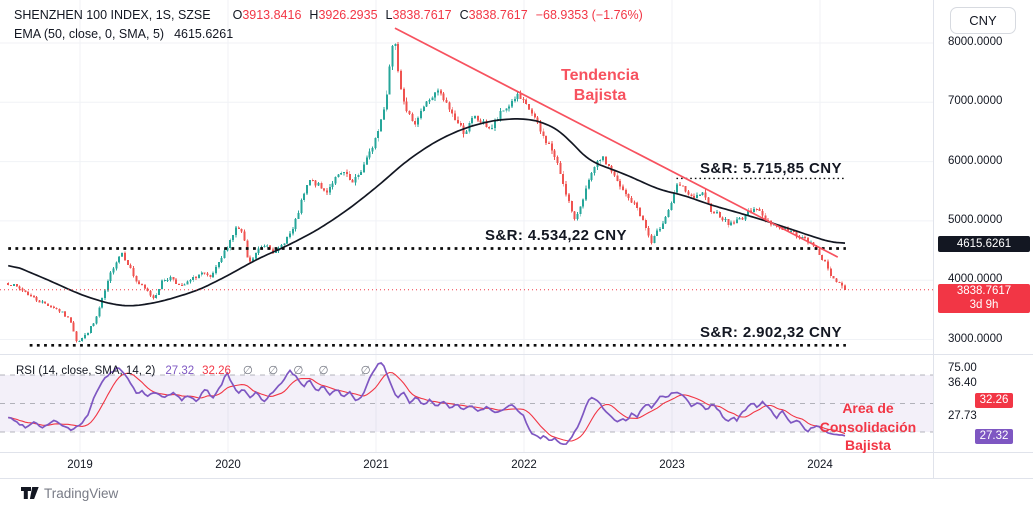  What do you see at coordinates (600, 75) in the screenshot?
I see `trendline-label-line1: Tendencia` at bounding box center [600, 75].